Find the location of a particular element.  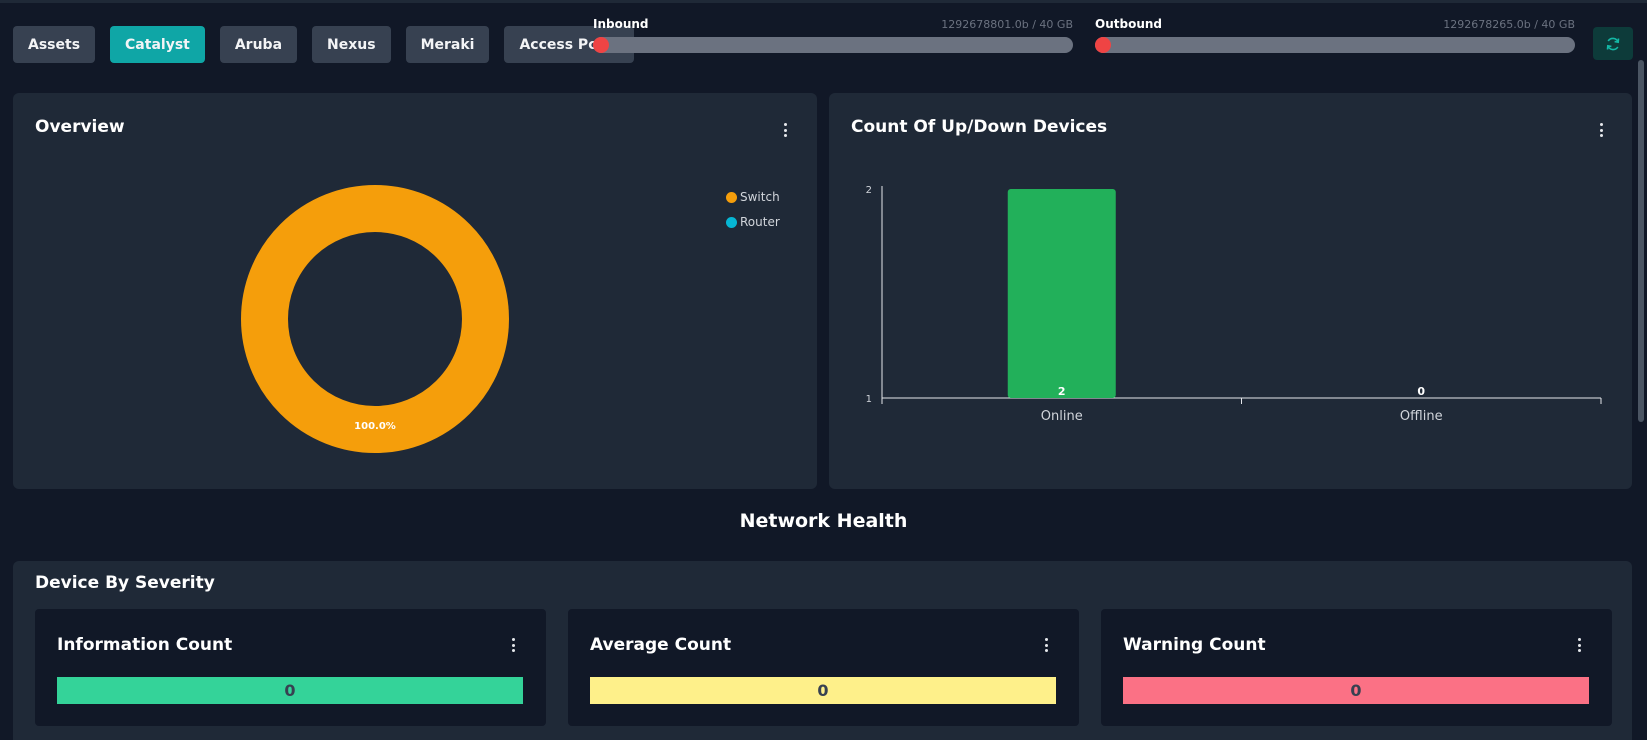

page-scrollbar is located at coordinates (1641, 241).